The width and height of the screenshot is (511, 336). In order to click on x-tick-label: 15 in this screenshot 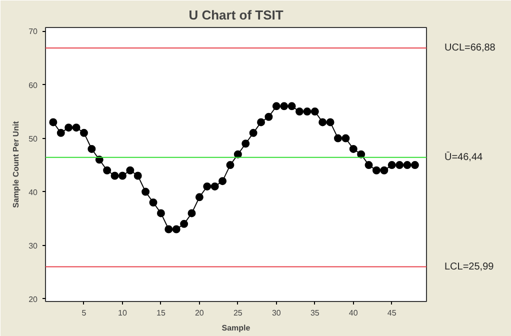, I will do `click(161, 313)`.